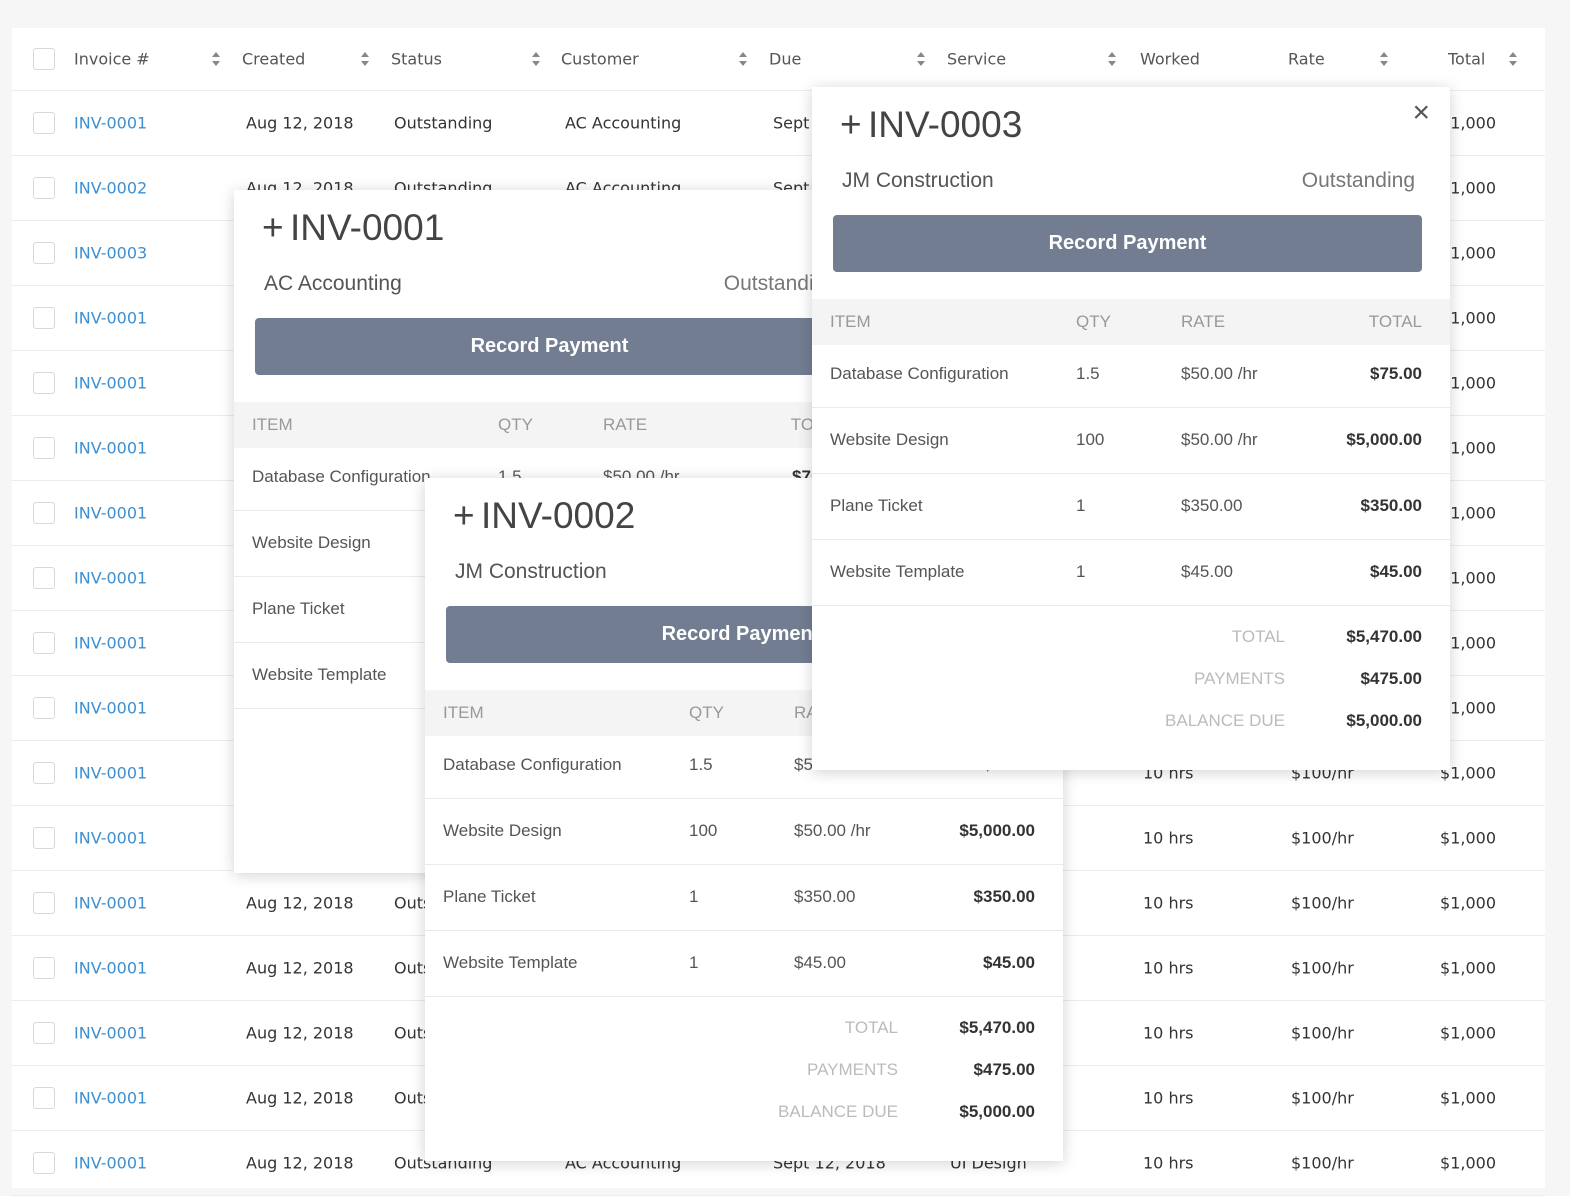 The width and height of the screenshot is (1570, 1196). I want to click on line-total: $75.00, so click(1396, 373).